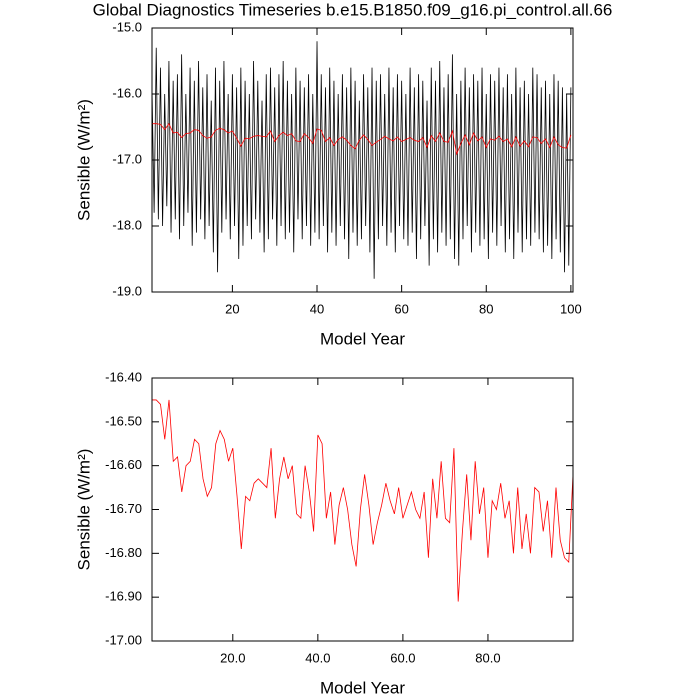  I want to click on x-tick-label: 20.0, so click(232, 657).